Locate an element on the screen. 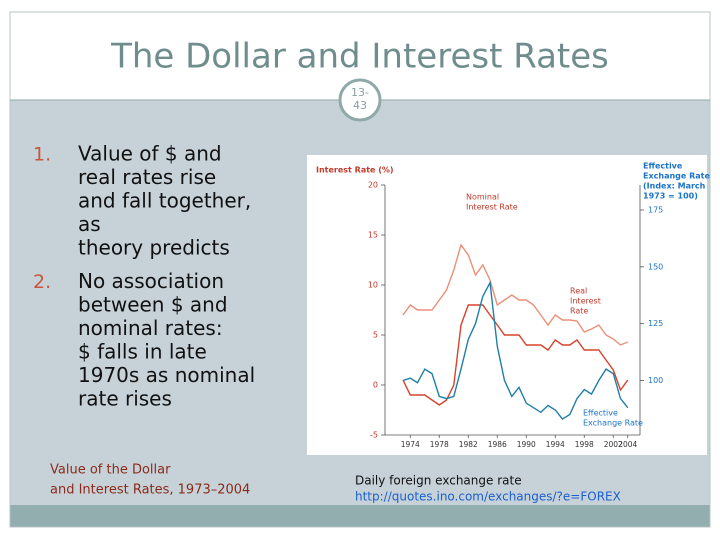 Image resolution: width=720 pixels, height=544 pixels. link: http://quotes.ino.com/exchanges/?e=FOREX is located at coordinates (488, 497).